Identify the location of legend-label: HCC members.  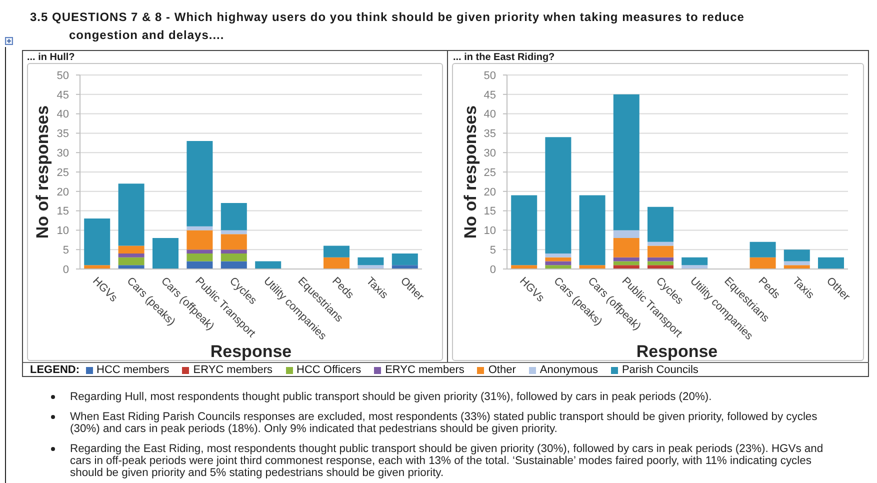
(133, 370).